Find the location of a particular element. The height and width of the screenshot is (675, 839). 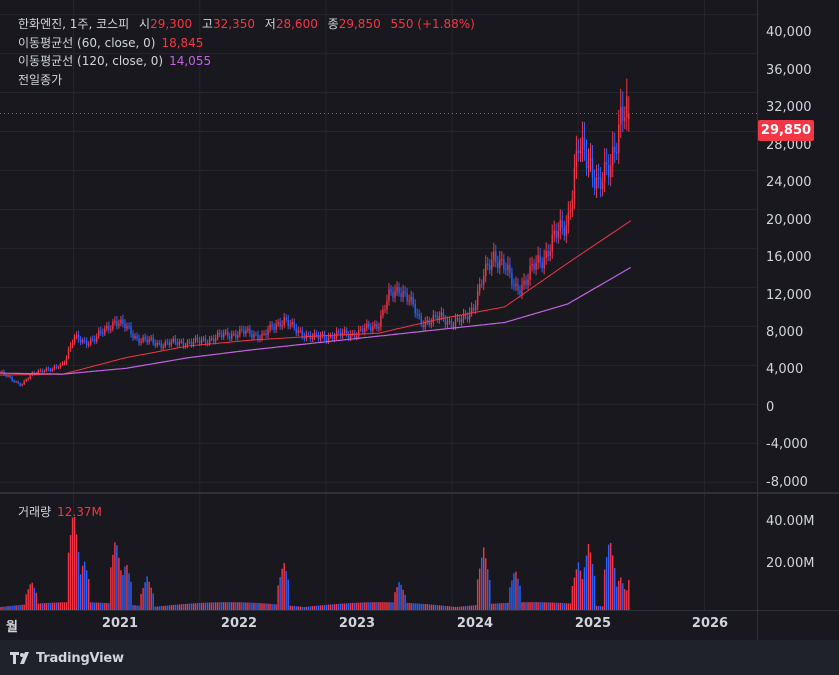

pane-divider is located at coordinates (419, 493).